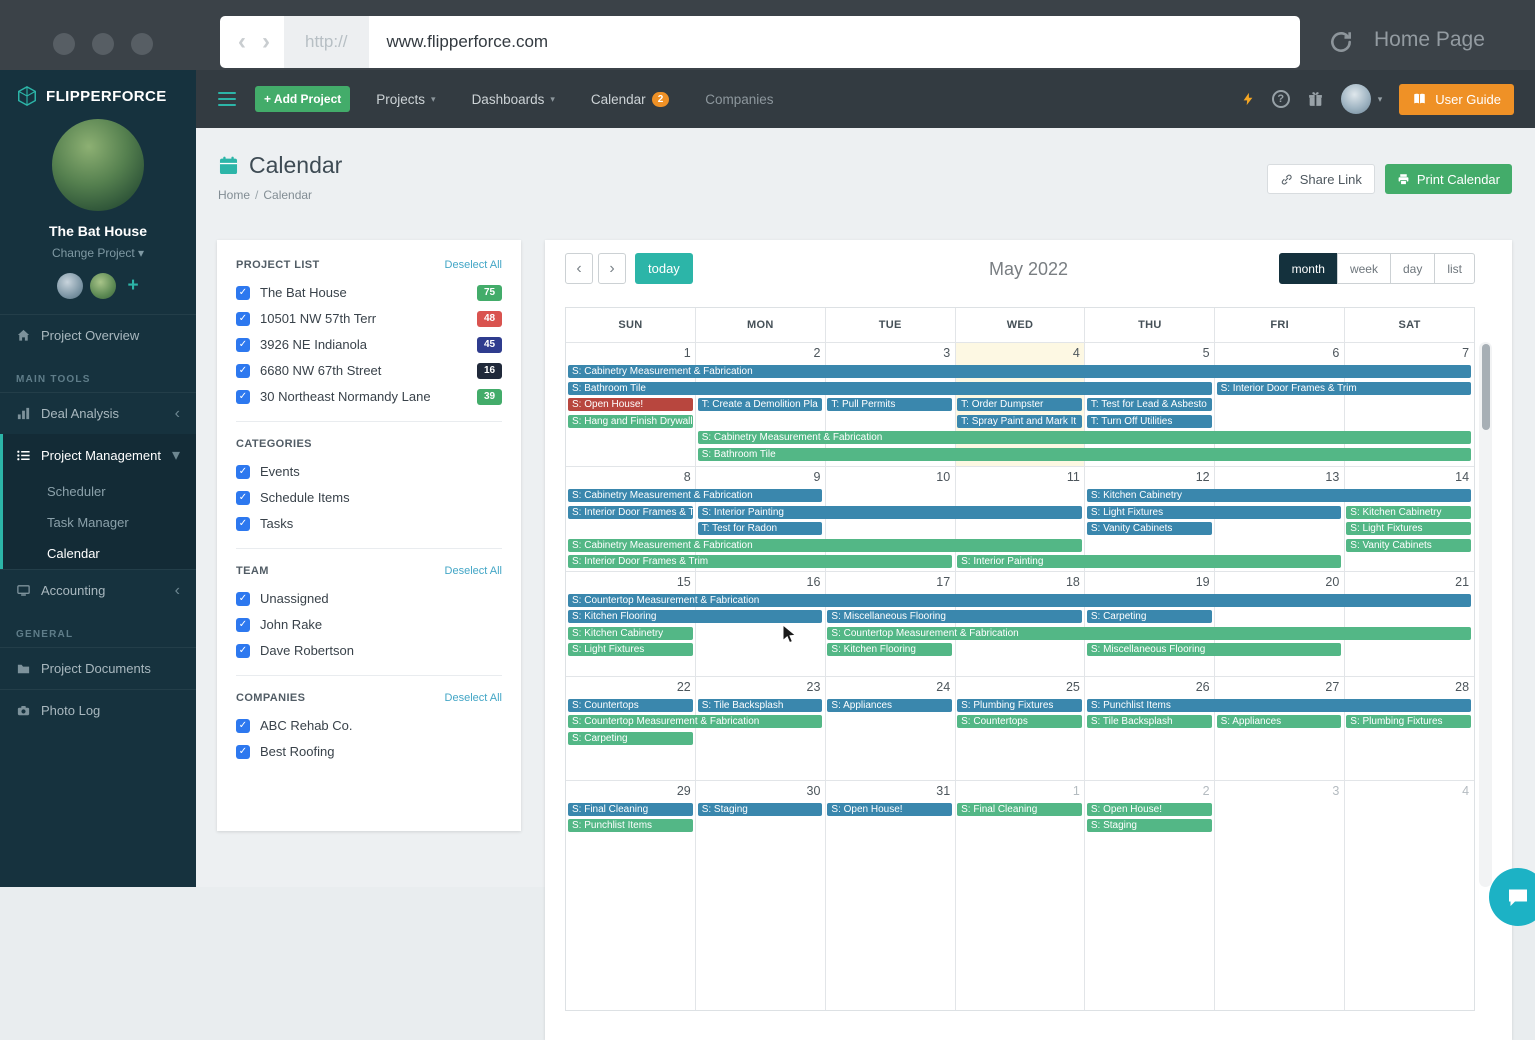  What do you see at coordinates (98, 335) in the screenshot?
I see `sidebar-item-project-overview: Project Overview` at bounding box center [98, 335].